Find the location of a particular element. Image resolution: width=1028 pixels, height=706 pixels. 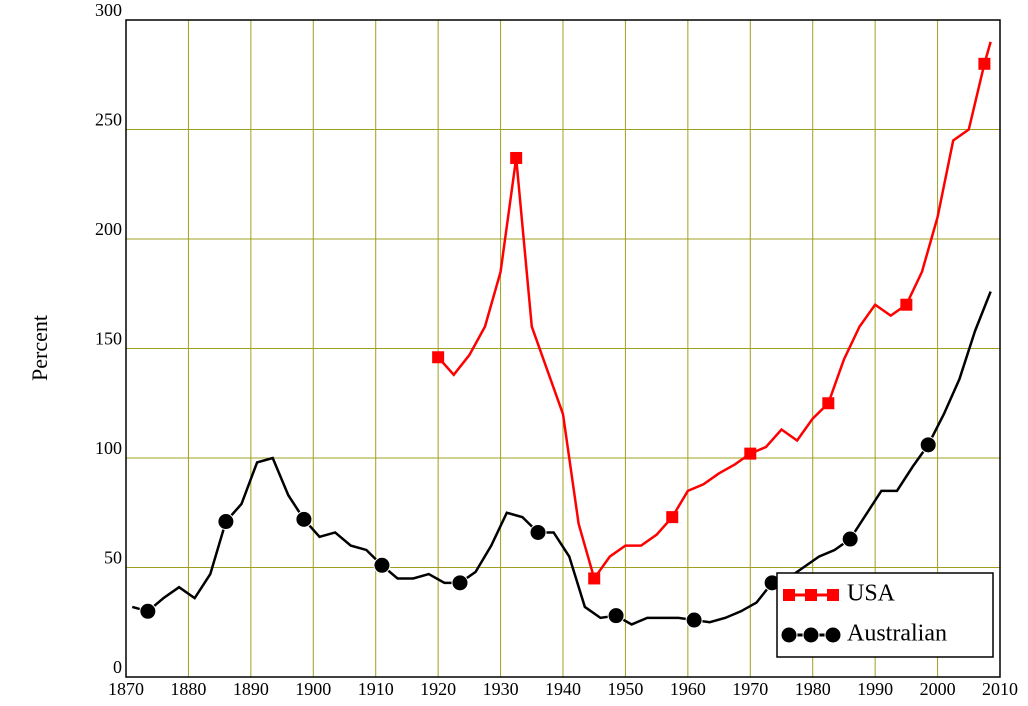

x-tick-label: 1950 is located at coordinates (625, 689).